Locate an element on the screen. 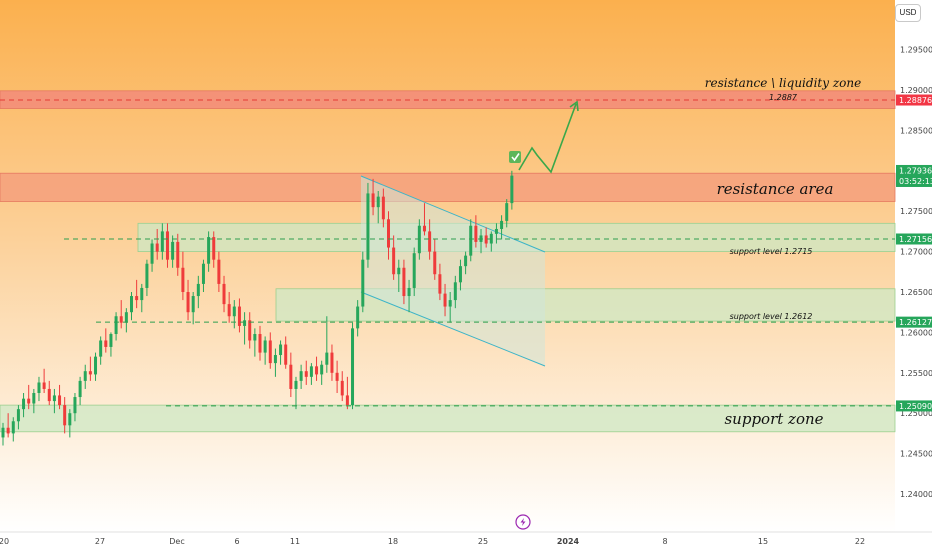 The height and width of the screenshot is (550, 932). time-tick-label: 20 is located at coordinates (4, 541).